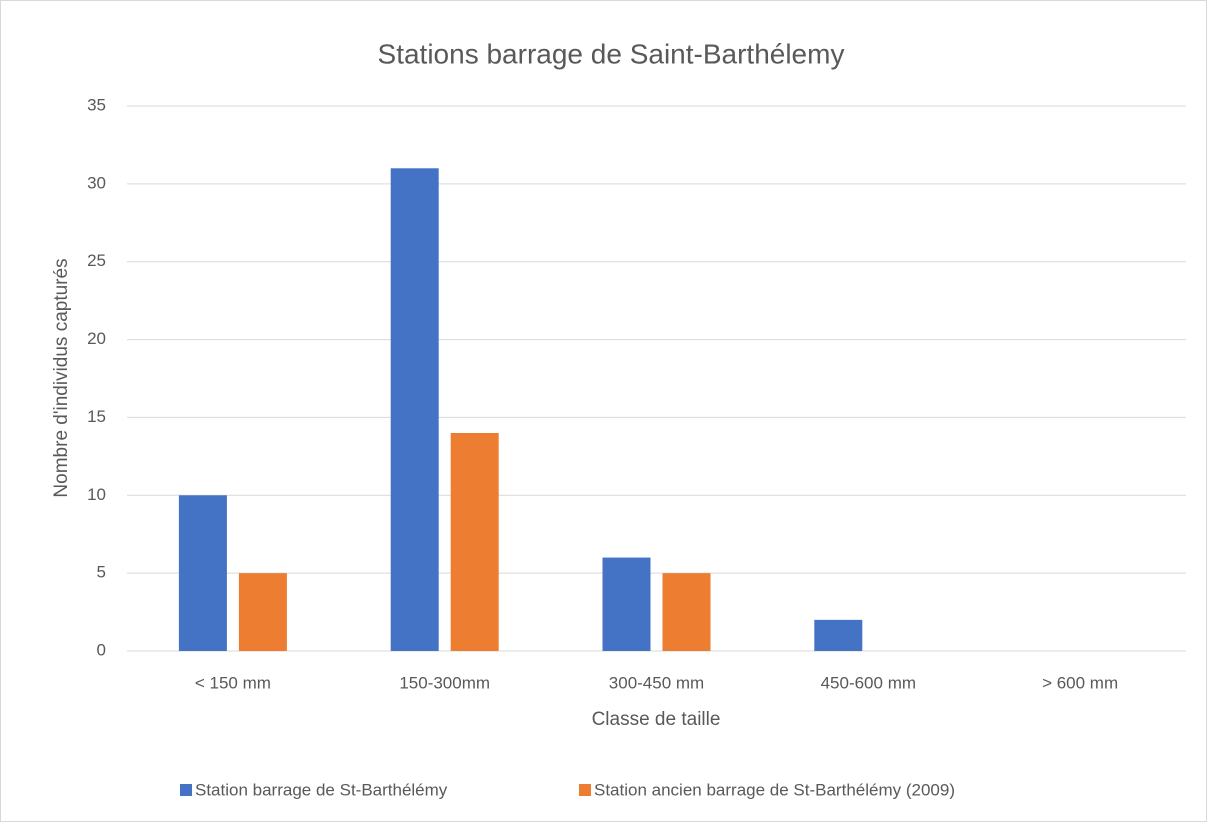 This screenshot has height=823, width=1208. I want to click on x-tick-label: 450-600 mm, so click(868, 682).